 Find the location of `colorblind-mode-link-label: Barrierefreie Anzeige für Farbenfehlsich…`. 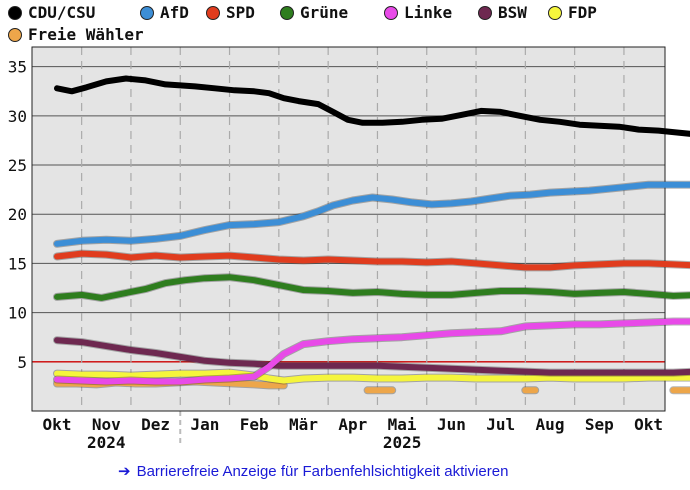

colorblind-mode-link-label: Barrierefreie Anzeige für Farbenfehlsich… is located at coordinates (322, 471).